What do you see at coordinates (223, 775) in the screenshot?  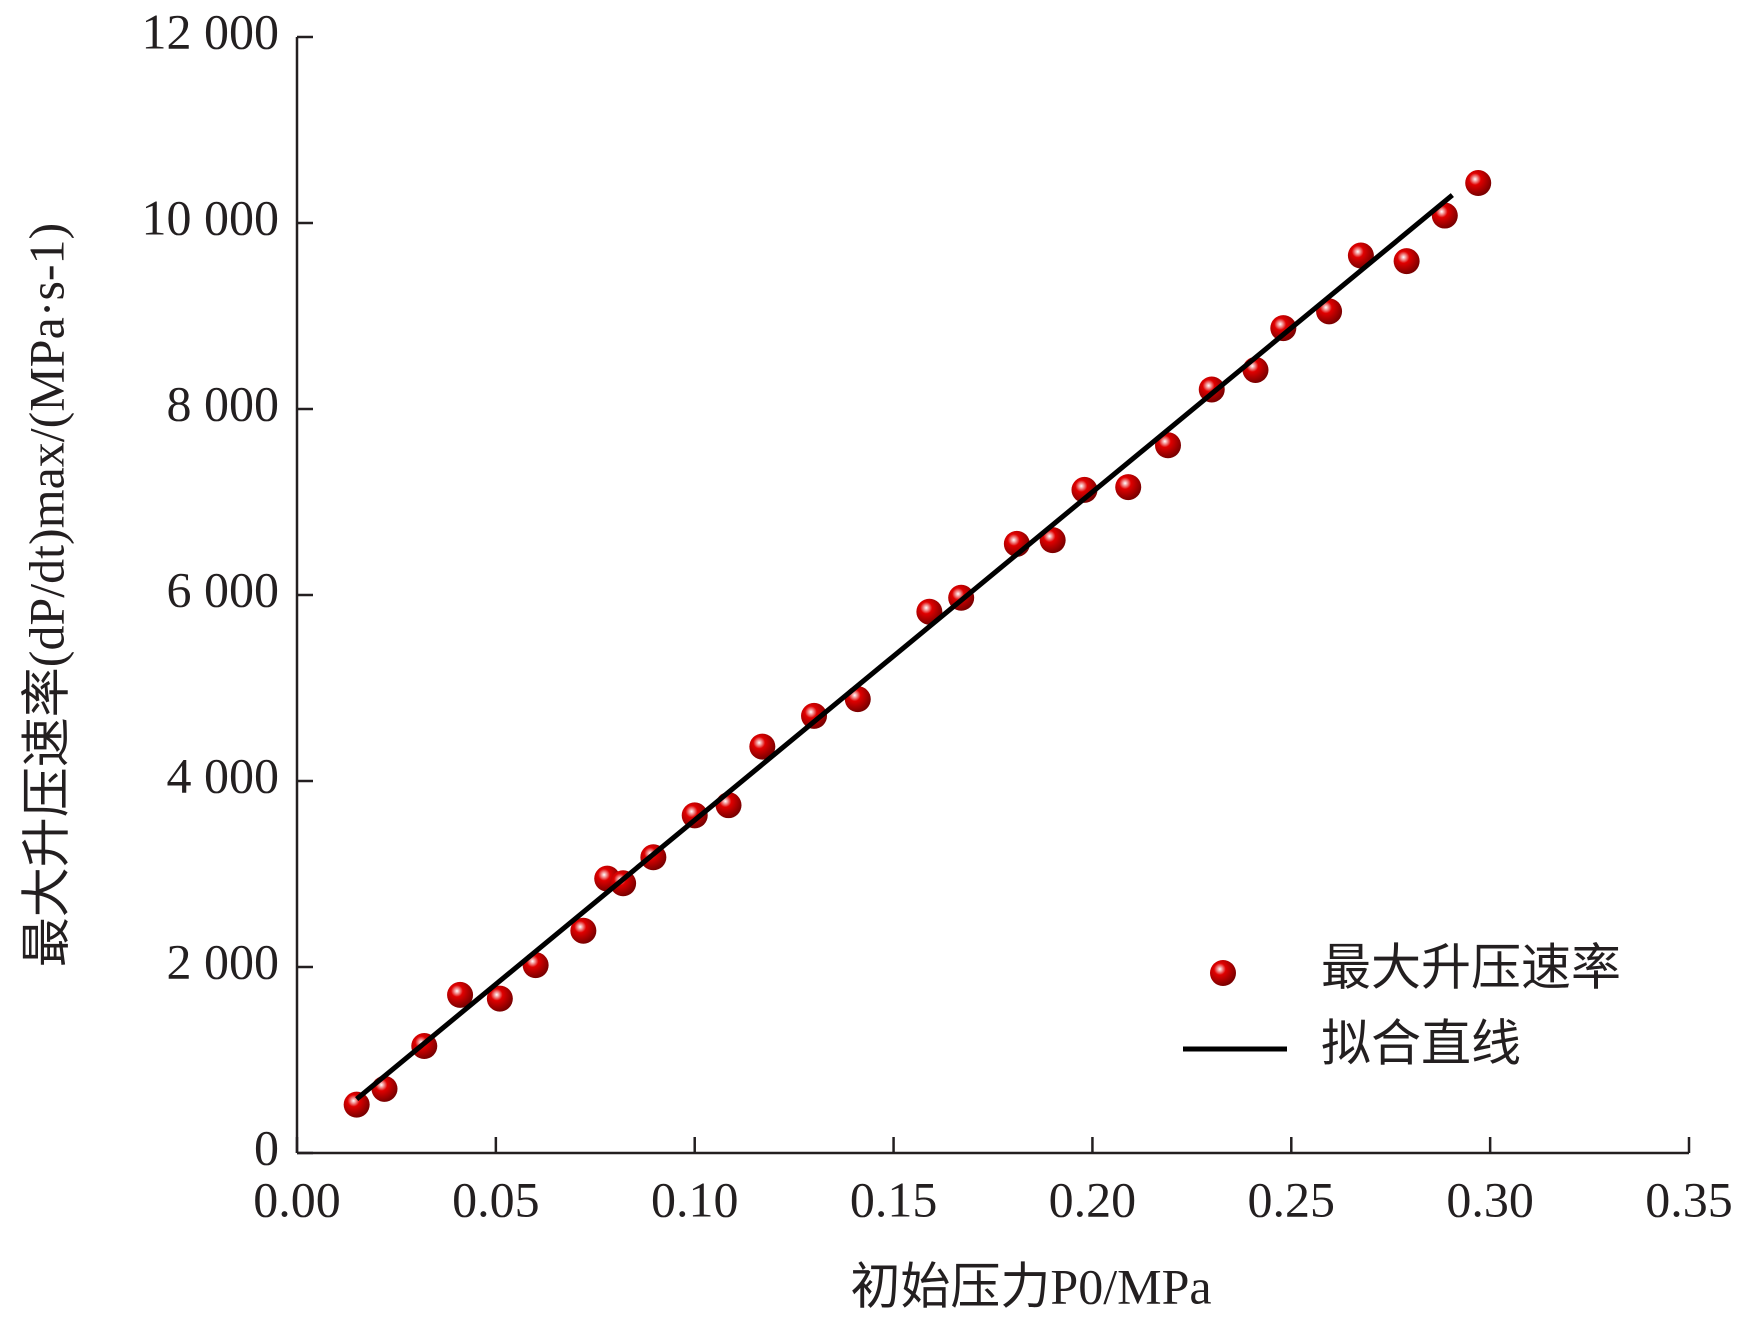 I see `y-tick-label: 4 000` at bounding box center [223, 775].